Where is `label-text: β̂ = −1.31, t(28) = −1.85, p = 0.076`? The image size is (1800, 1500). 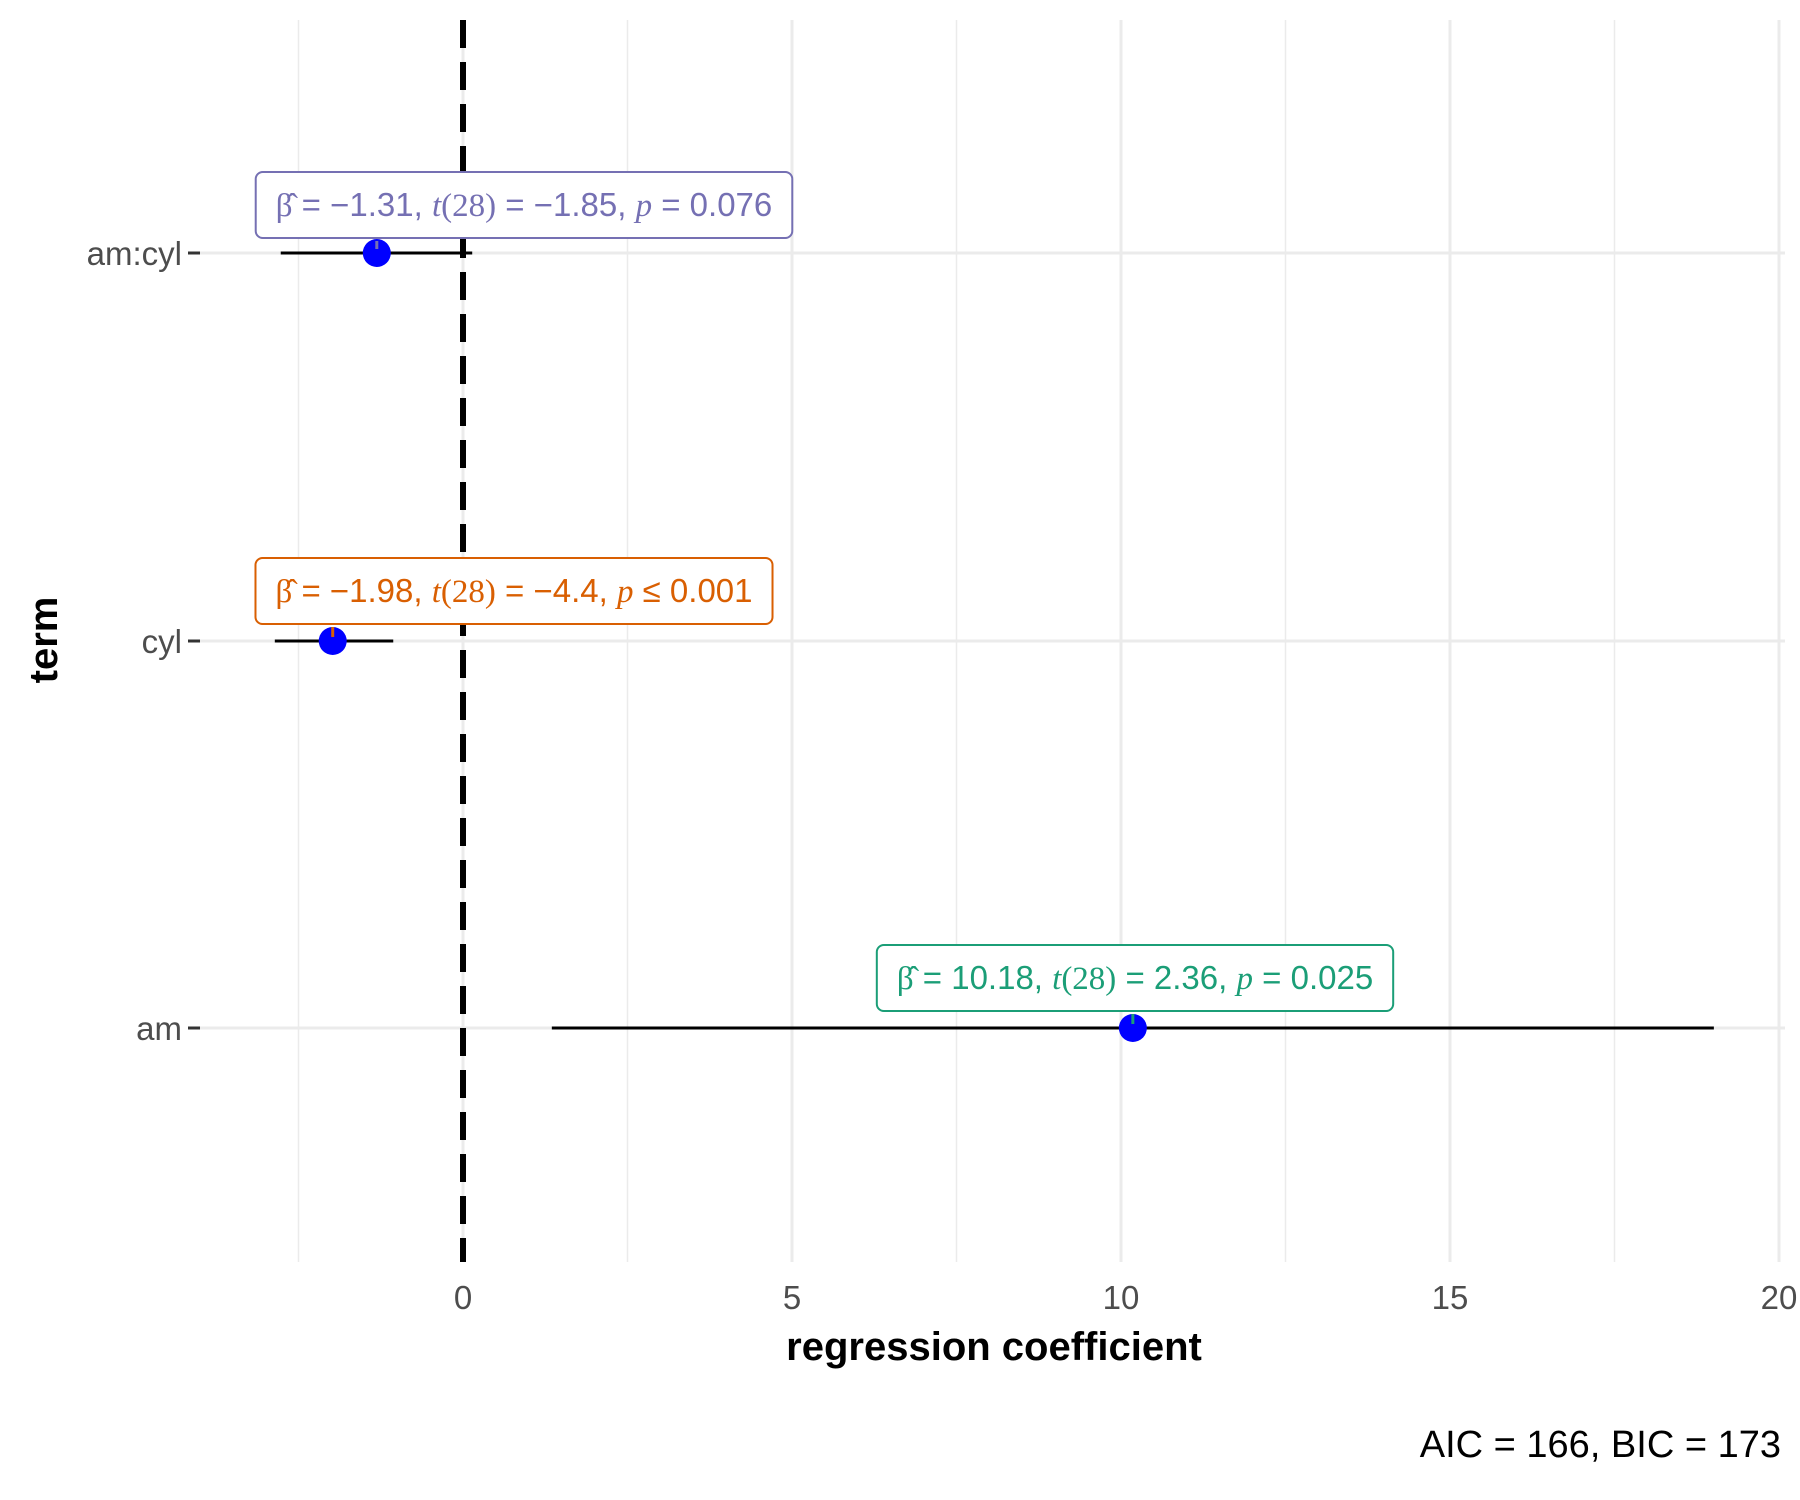
label-text: β̂ = −1.31, t(28) = −1.85, p = 0.076 is located at coordinates (524, 205).